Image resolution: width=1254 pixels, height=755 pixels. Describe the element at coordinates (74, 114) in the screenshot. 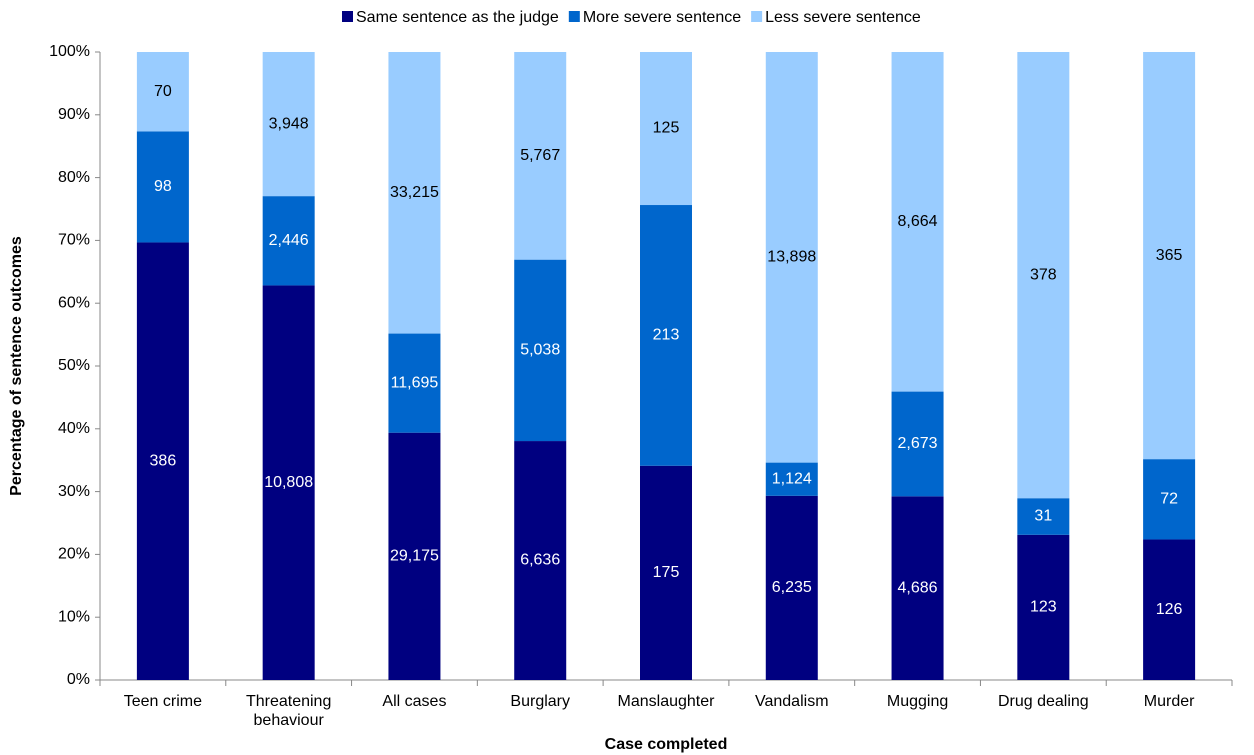

I see `y-tick-label: 90%` at that location.